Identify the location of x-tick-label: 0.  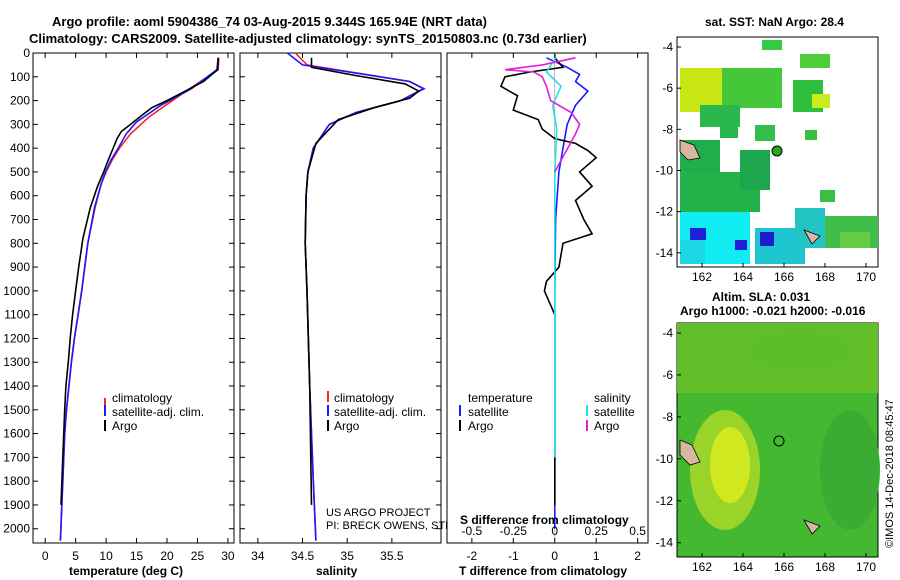
(554, 556).